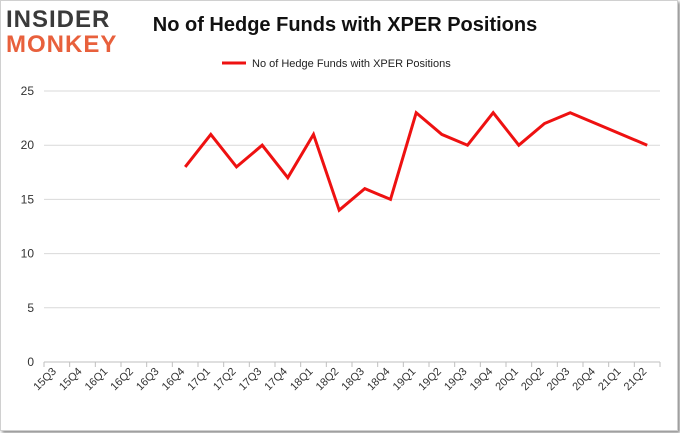 This screenshot has height=433, width=680. What do you see at coordinates (351, 64) in the screenshot?
I see `legend-label: No of Hedge Funds with XPER Positions` at bounding box center [351, 64].